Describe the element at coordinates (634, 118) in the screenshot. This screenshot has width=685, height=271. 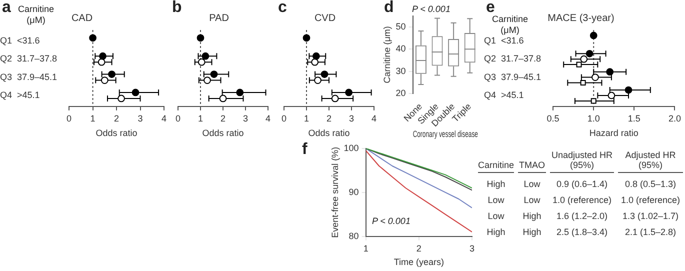
I see `x-tick-label: 1.5` at that location.